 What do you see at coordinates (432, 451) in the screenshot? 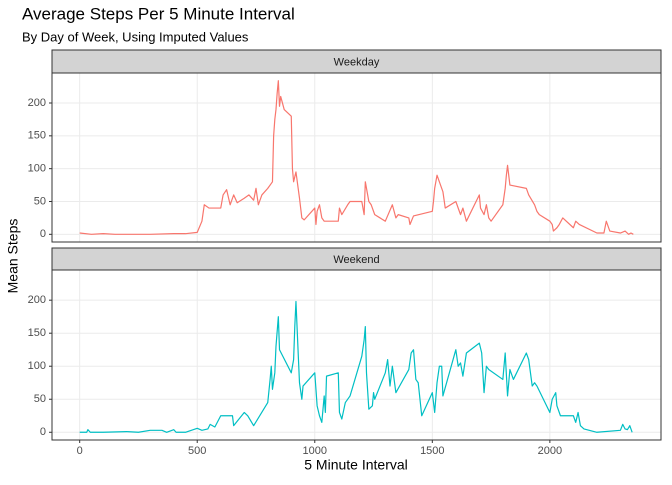
I see `x-tick-label: 1500` at bounding box center [432, 451].